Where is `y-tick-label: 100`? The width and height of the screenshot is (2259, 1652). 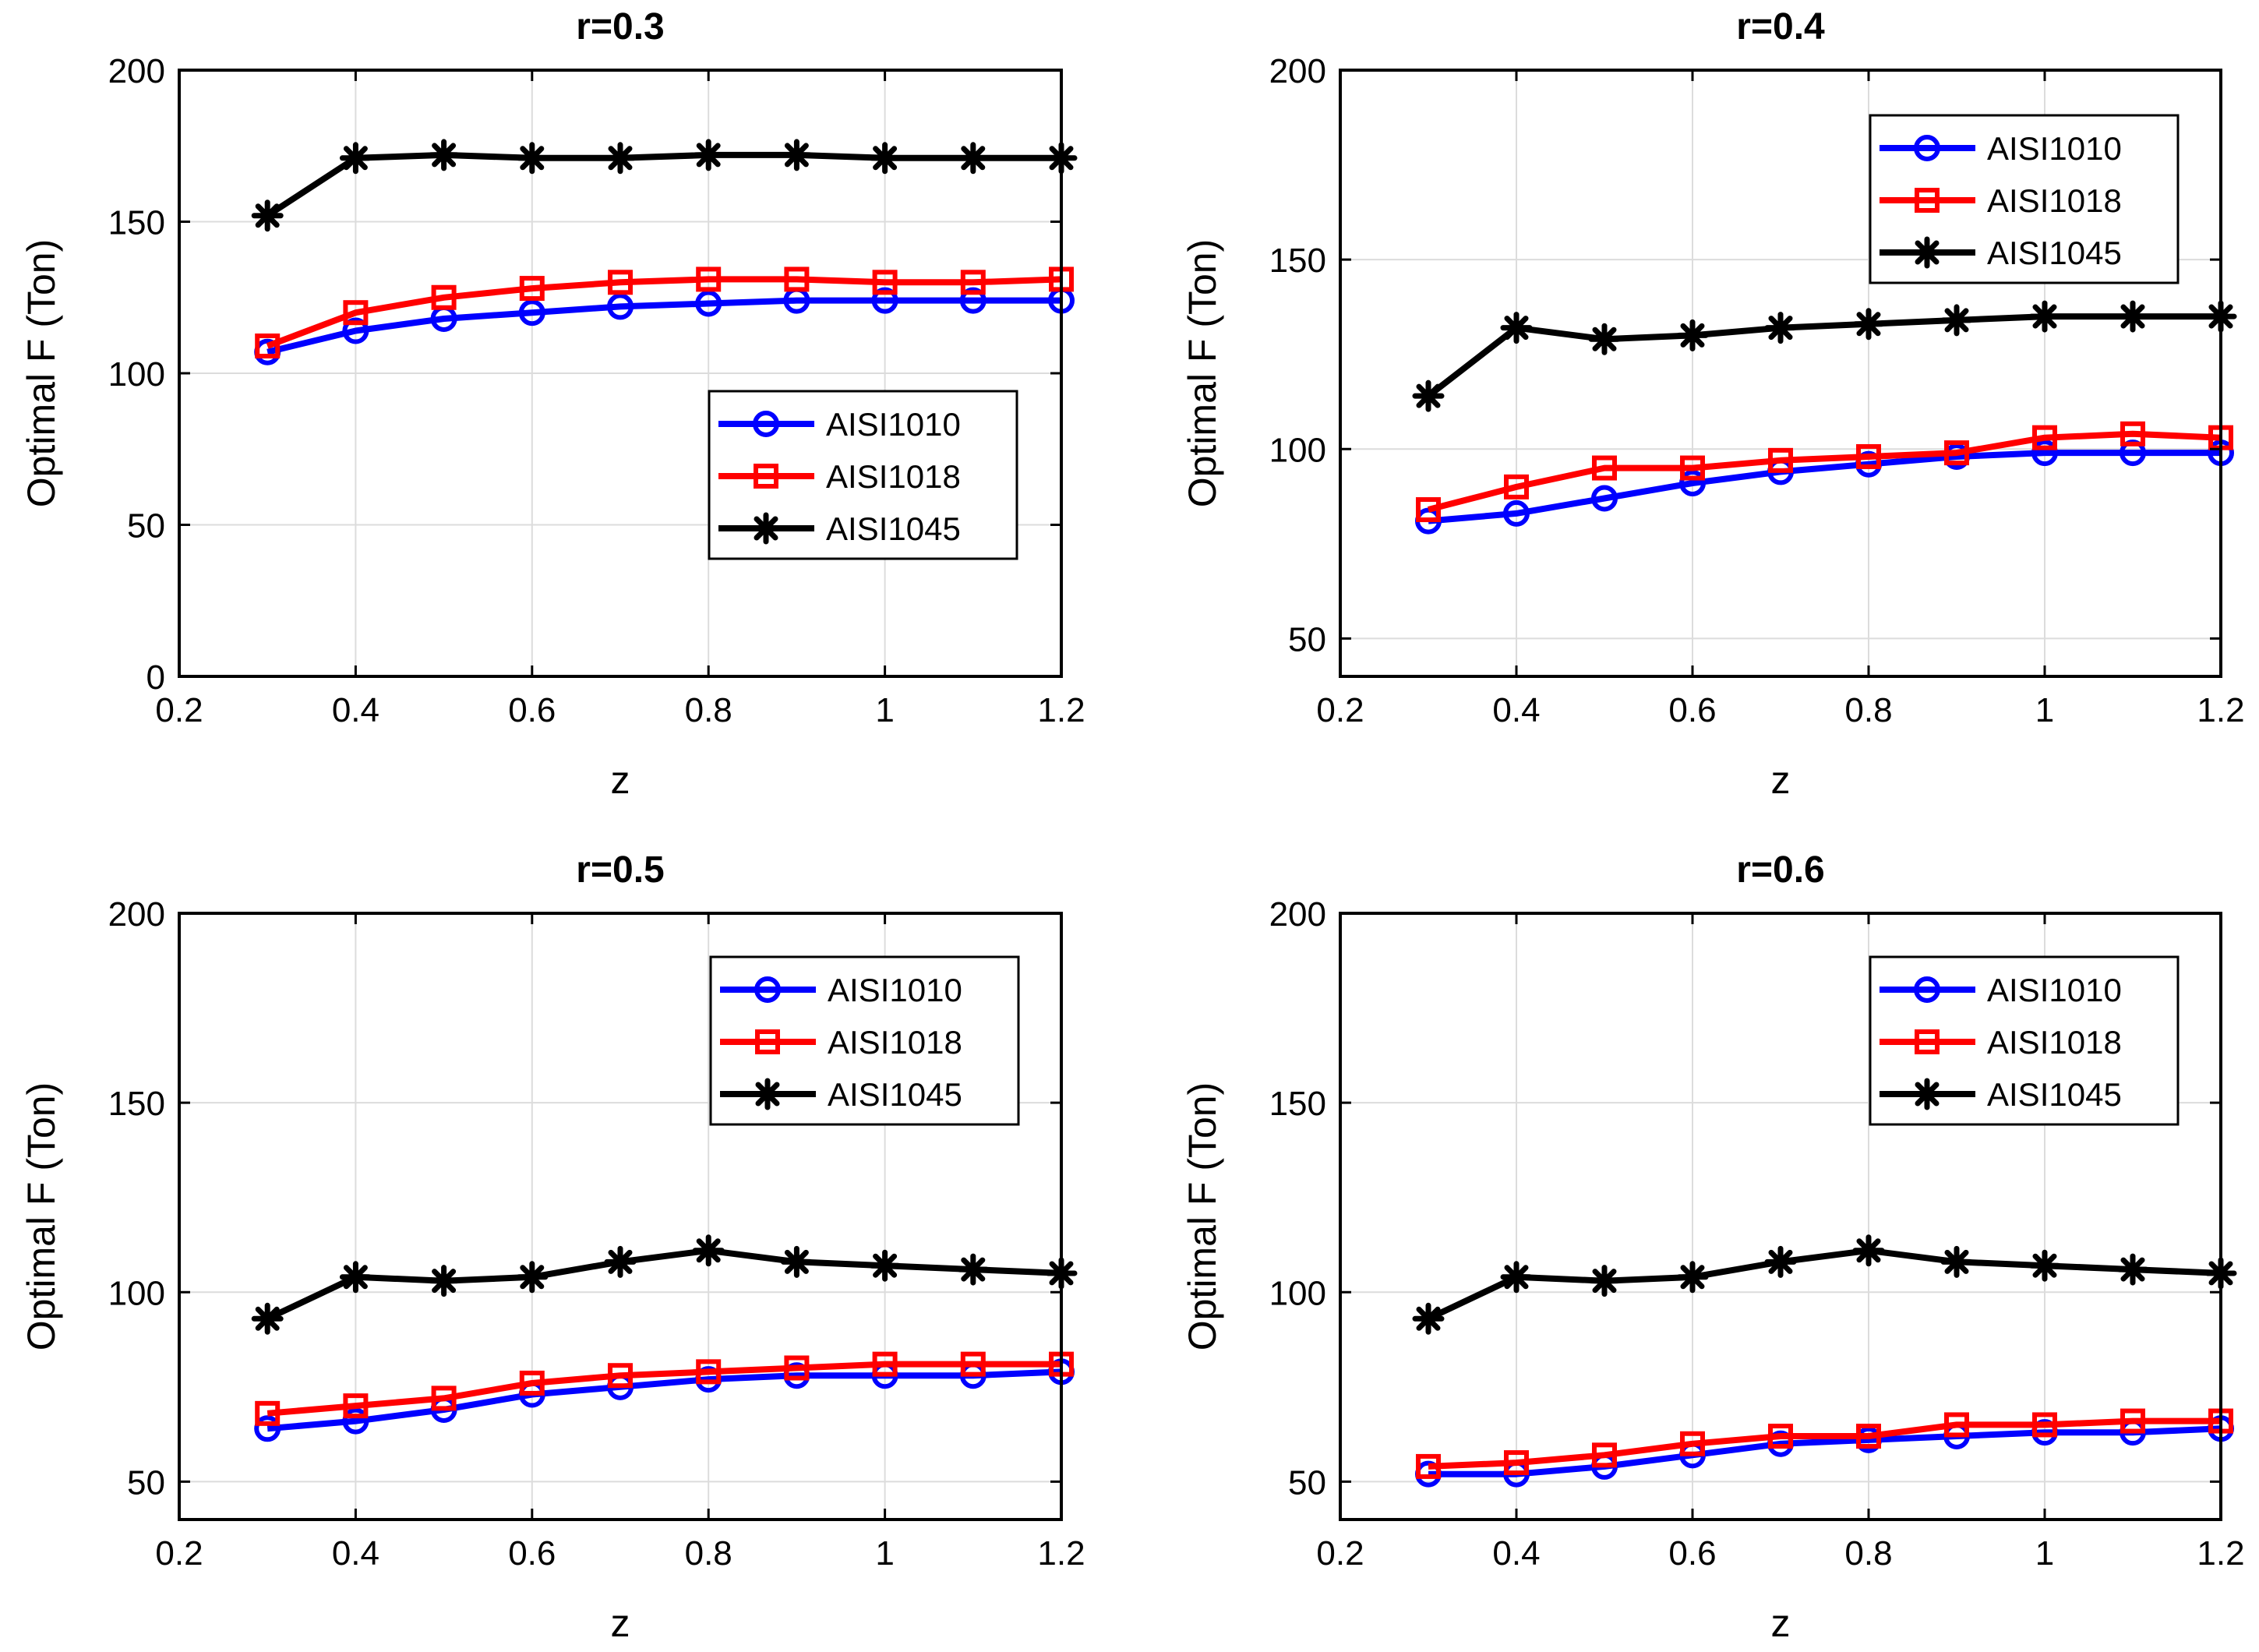 y-tick-label: 100 is located at coordinates (1297, 450).